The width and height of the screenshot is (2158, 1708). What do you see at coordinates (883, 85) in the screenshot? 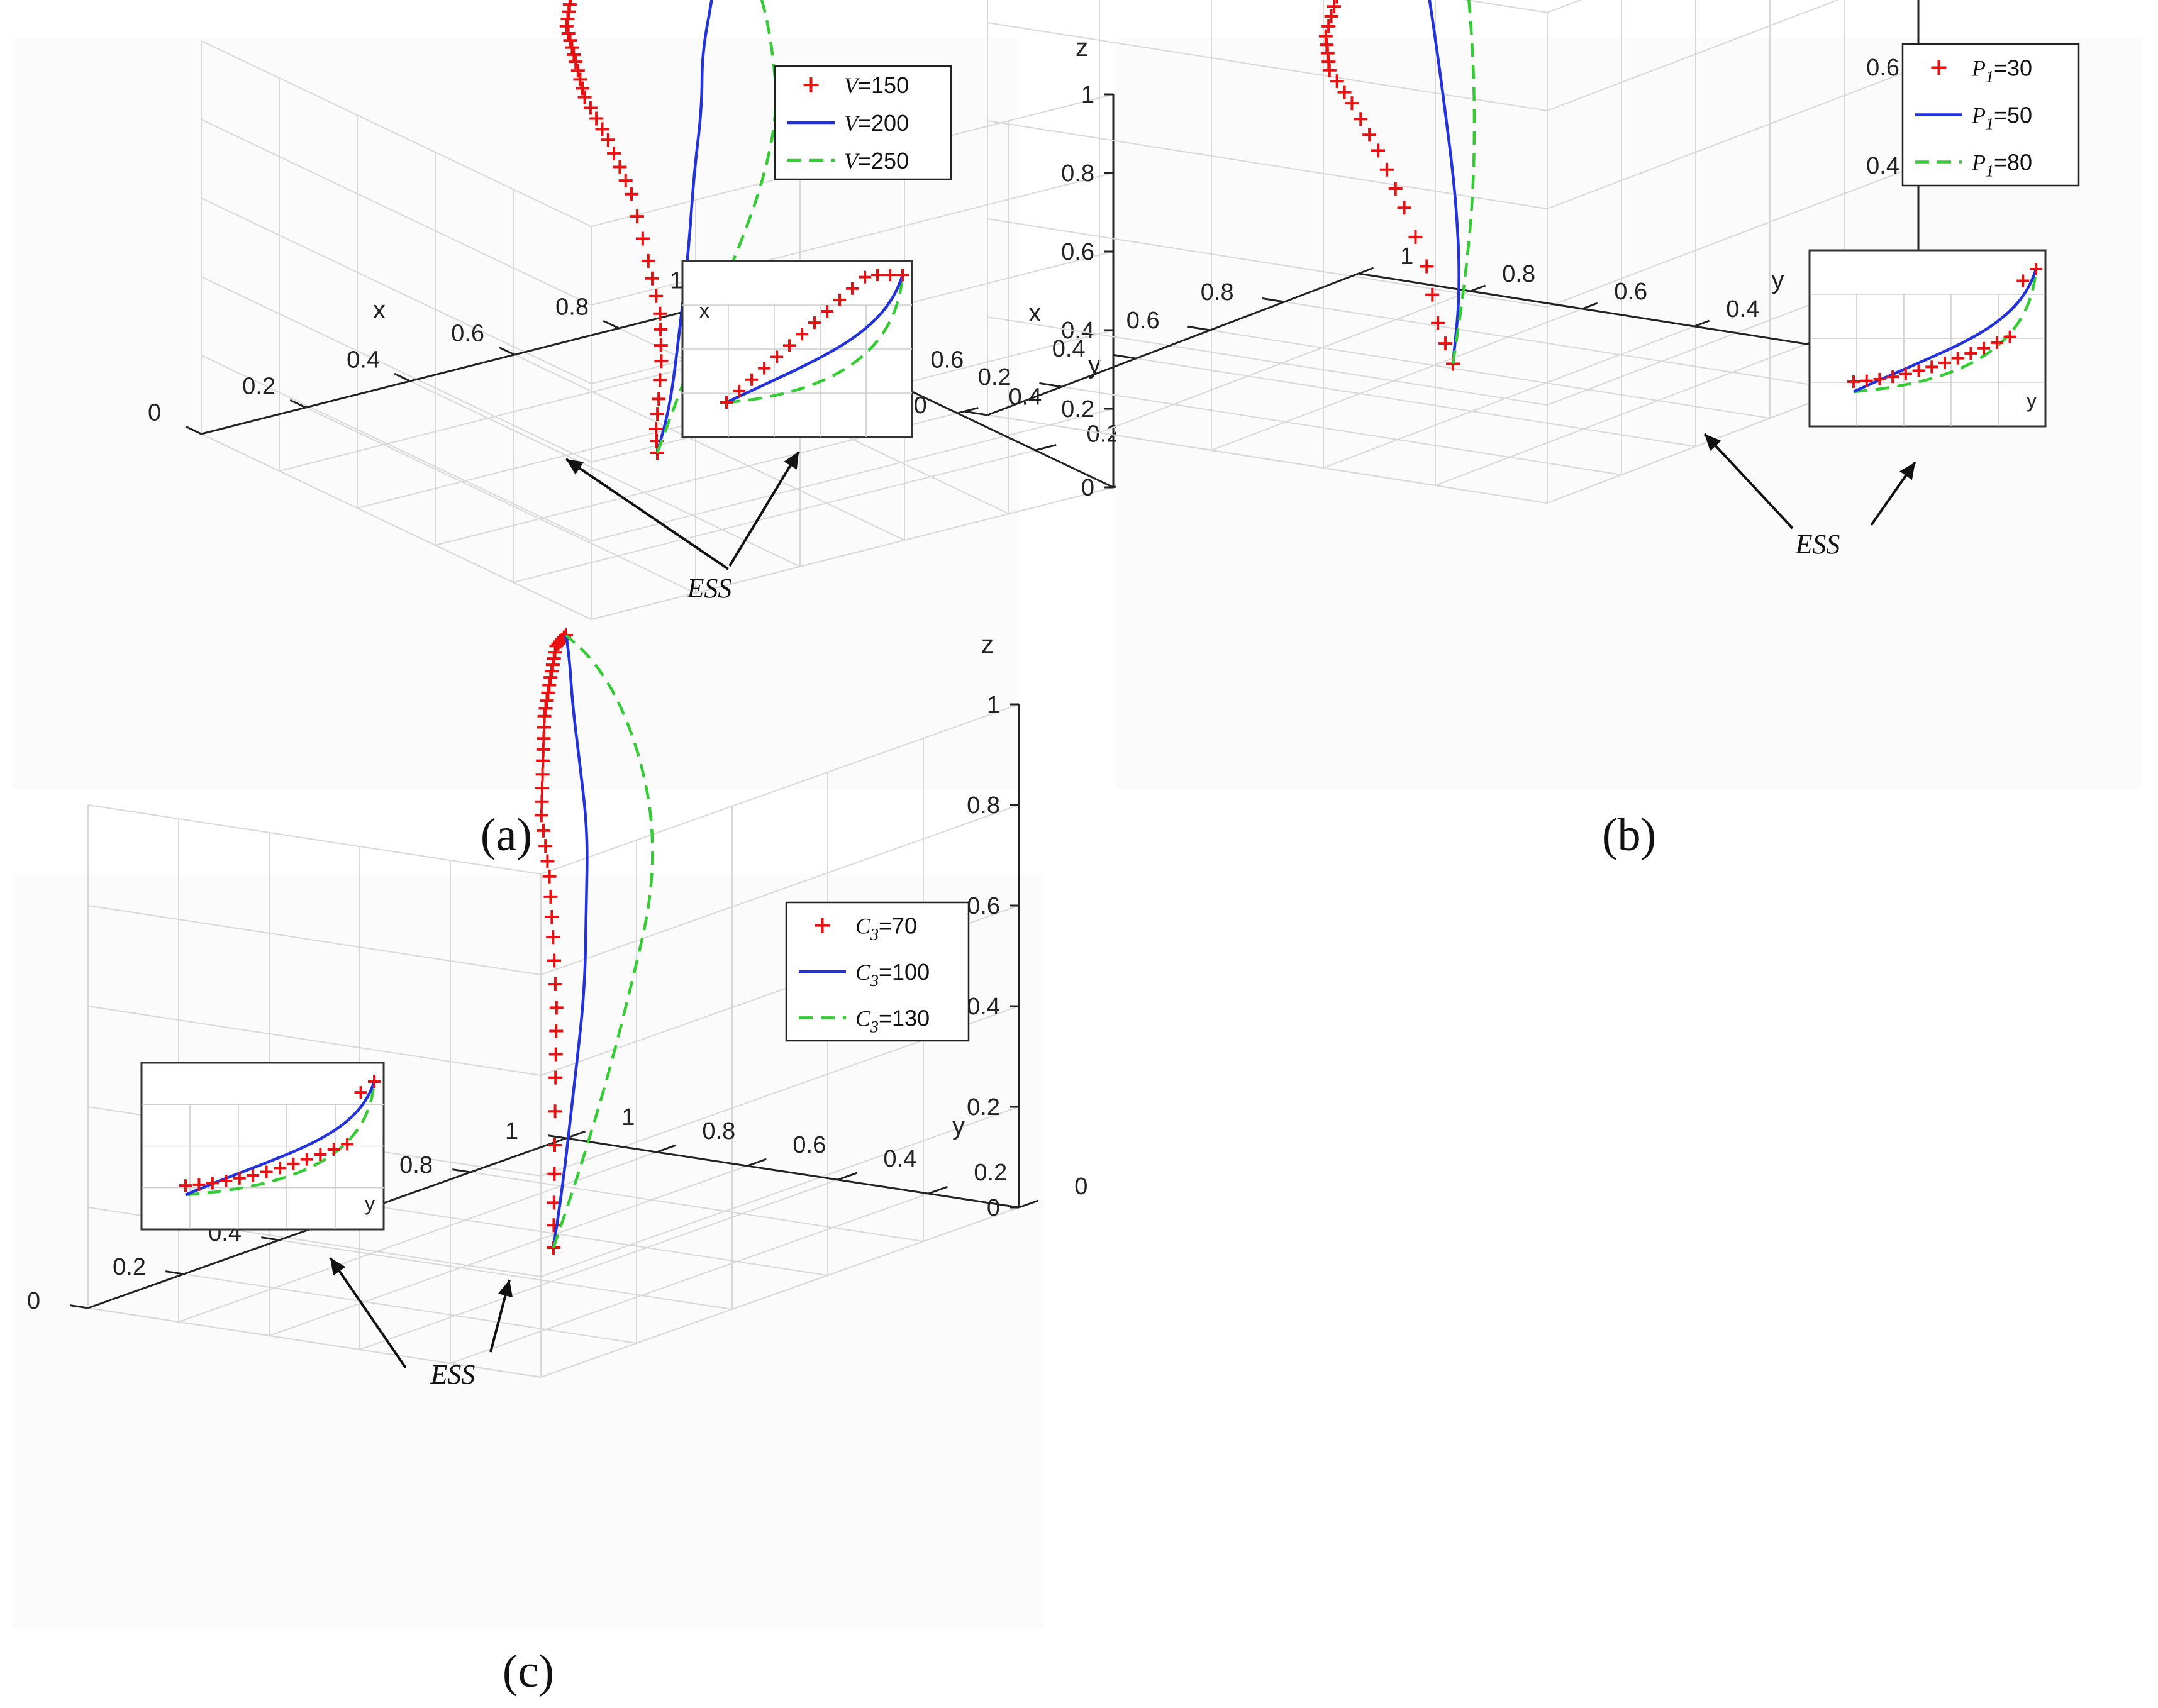
I see `legend-value: =150` at bounding box center [883, 85].